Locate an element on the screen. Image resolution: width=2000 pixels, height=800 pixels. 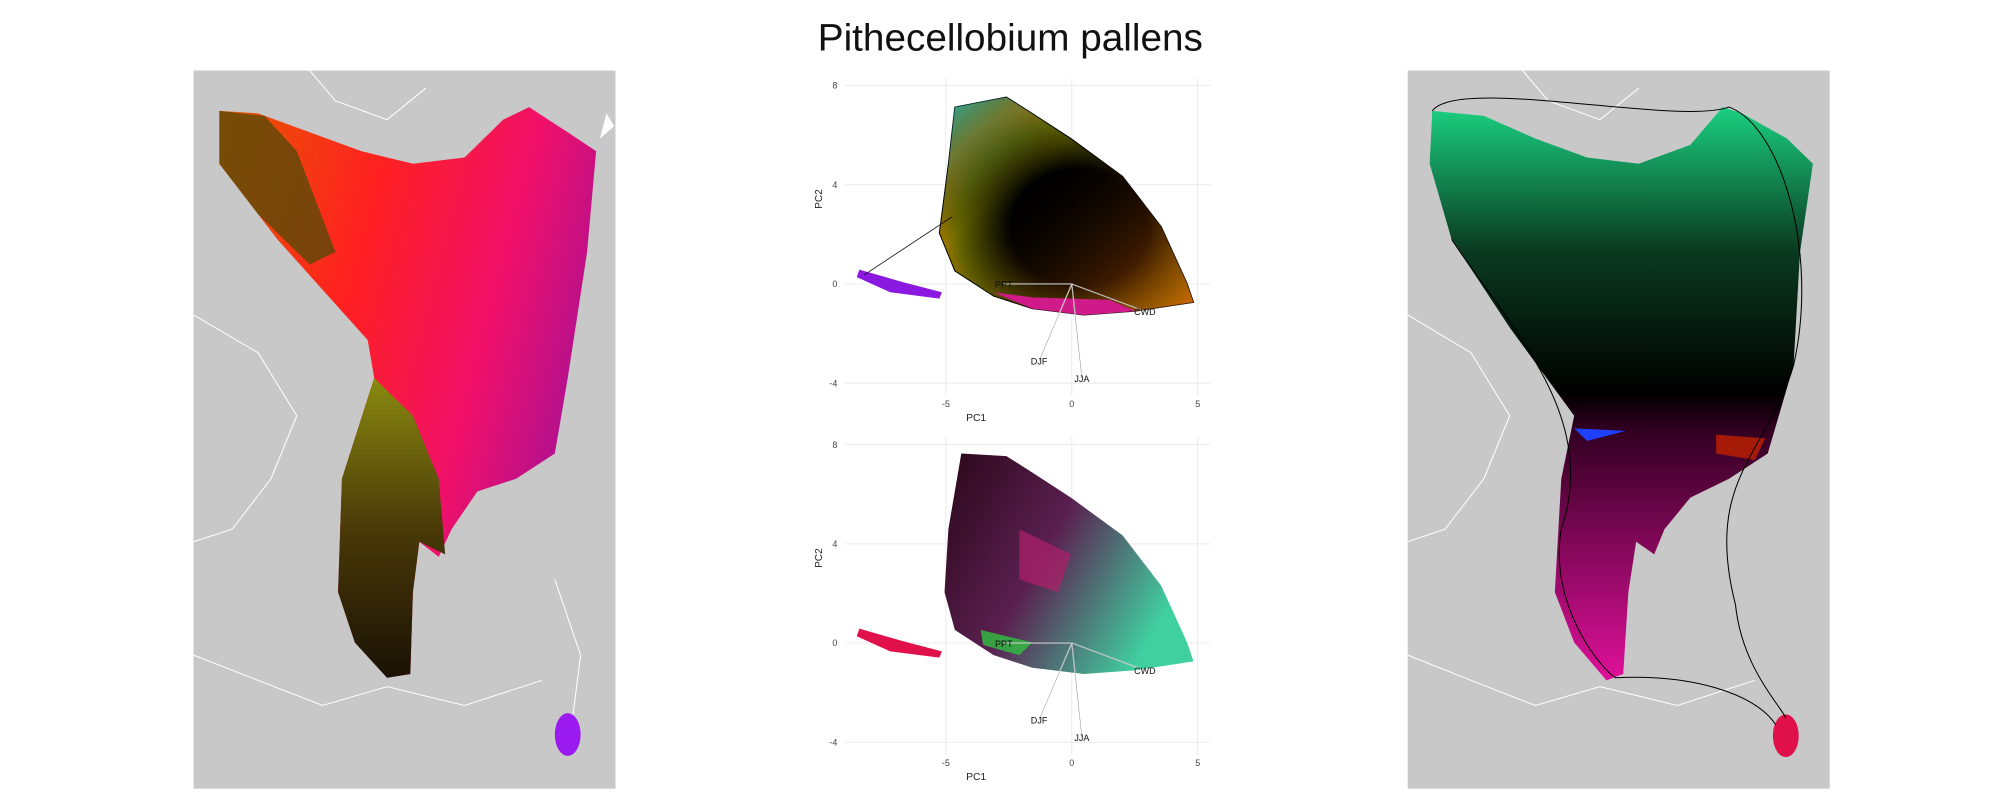
scatter-top-annotations: PPT CWD DJF JJA is located at coordinates (1075, 332).